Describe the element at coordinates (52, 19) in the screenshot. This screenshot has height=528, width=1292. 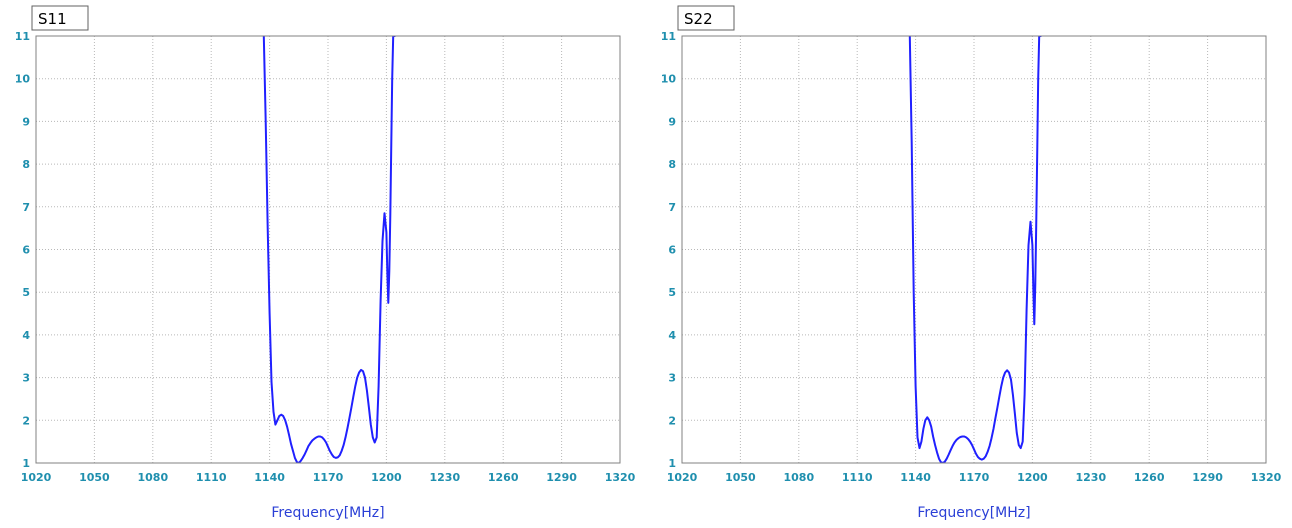
I see `chart-title: S11` at that location.